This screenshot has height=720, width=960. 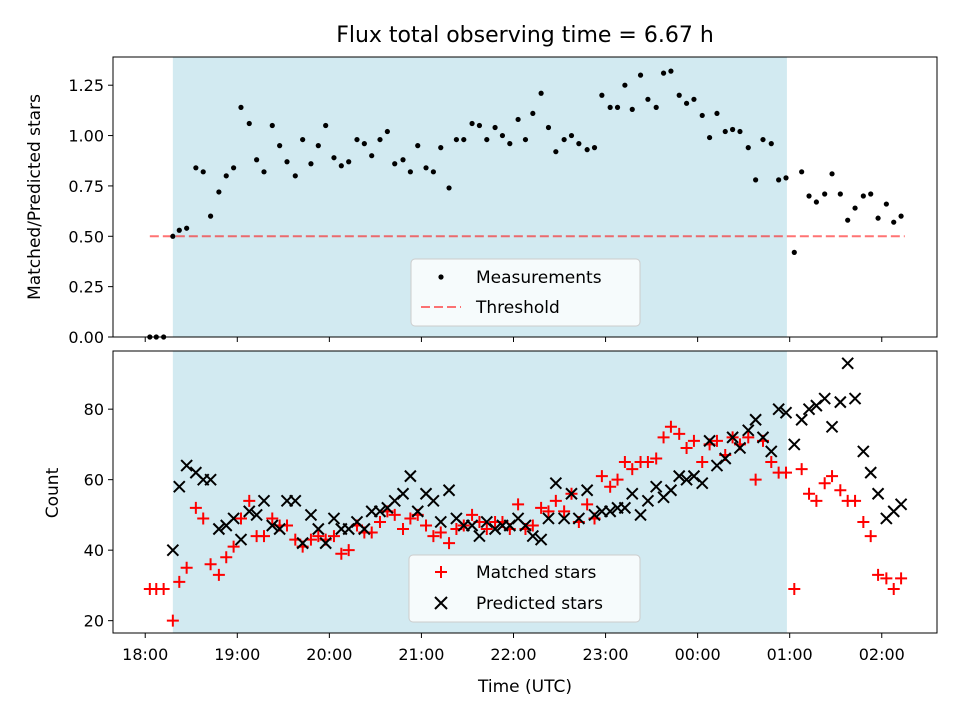 What do you see at coordinates (513, 654) in the screenshot?
I see `x-tick-label: 22:00` at bounding box center [513, 654].